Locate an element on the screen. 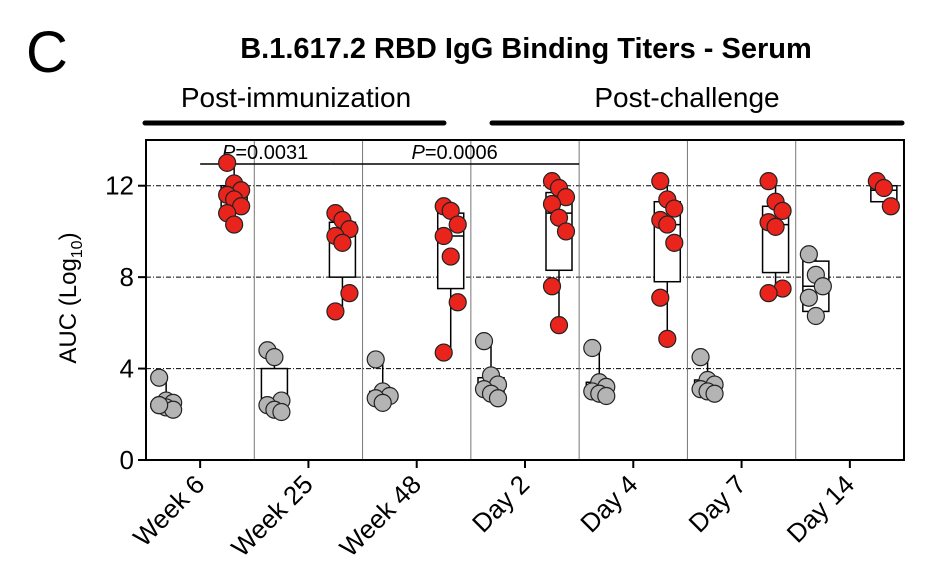 The width and height of the screenshot is (936, 572). x-tick-label-3: Day 2 is located at coordinates (500, 503).